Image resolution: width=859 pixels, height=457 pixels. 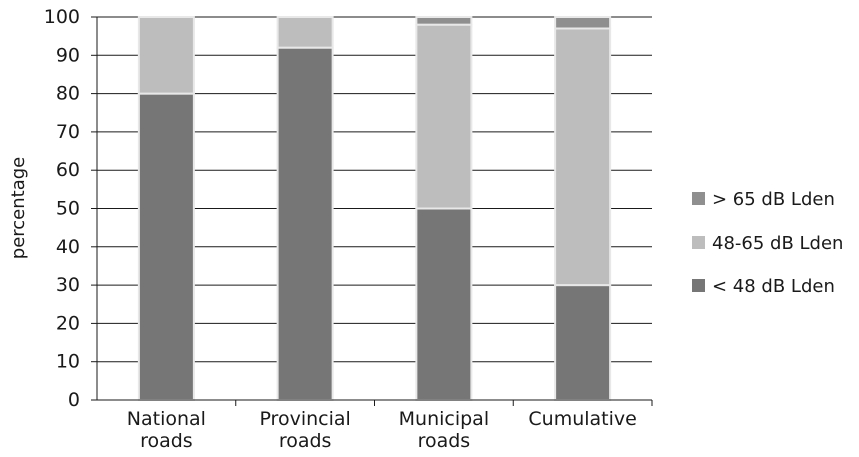 I want to click on legend: > 65 dB Lden 48-65 dB Lden < 48 dB Lden, so click(x=767, y=243).